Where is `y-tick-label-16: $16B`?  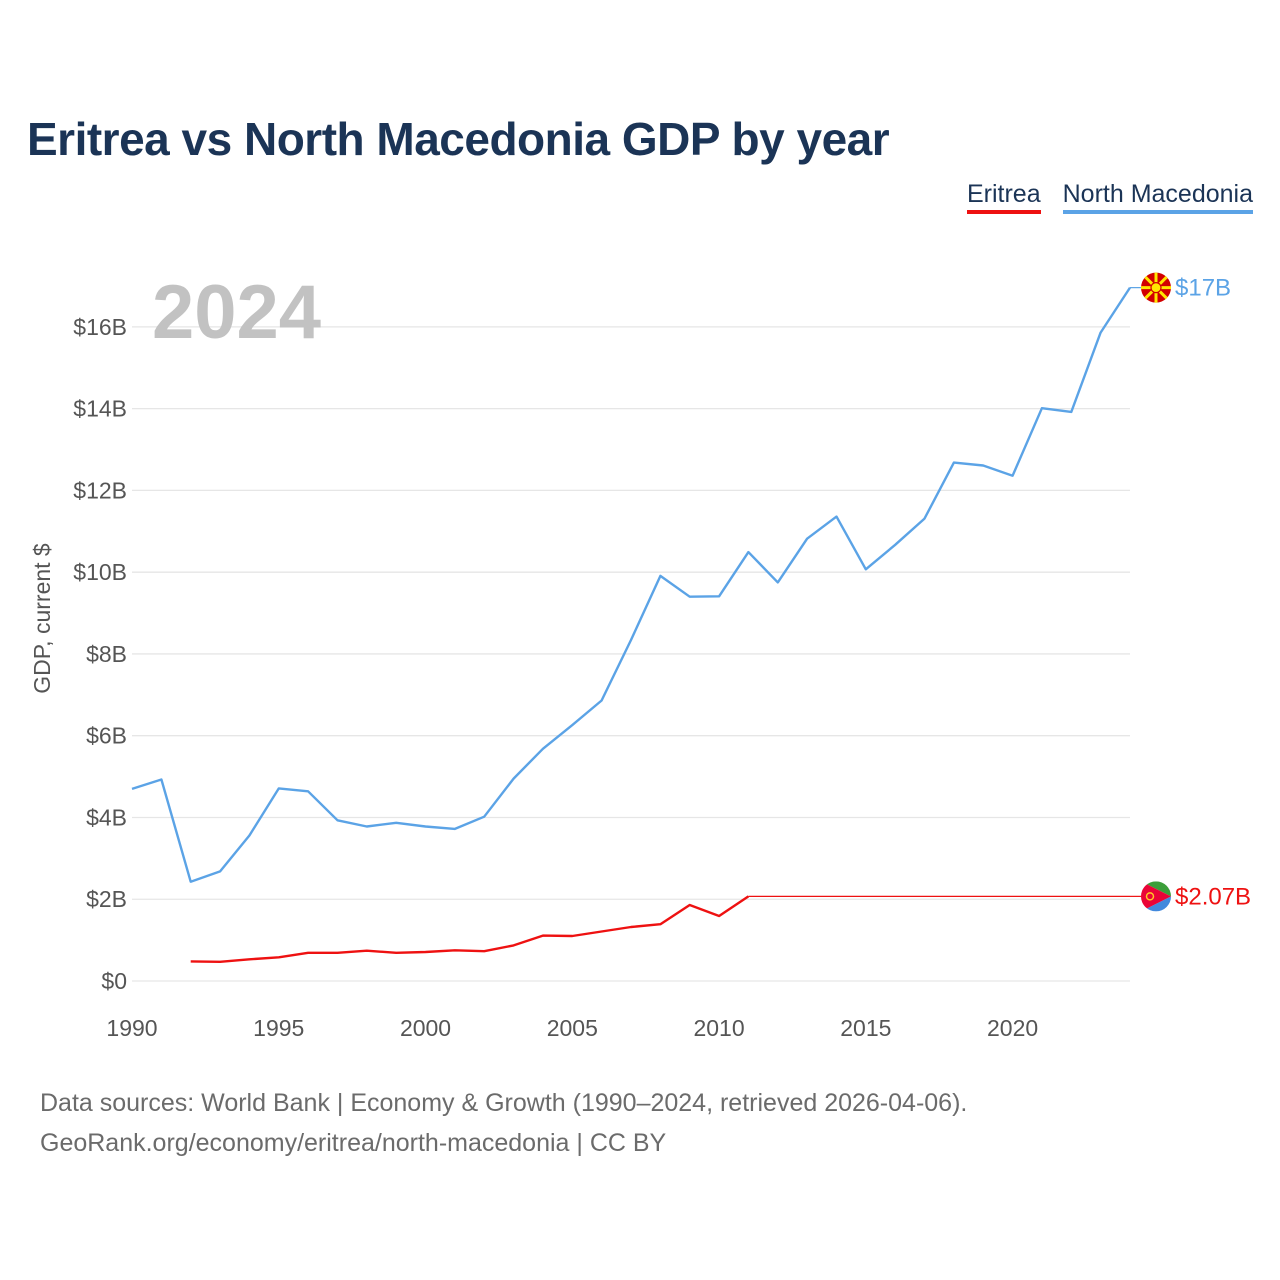
y-tick-label-16: $16B is located at coordinates (100, 327).